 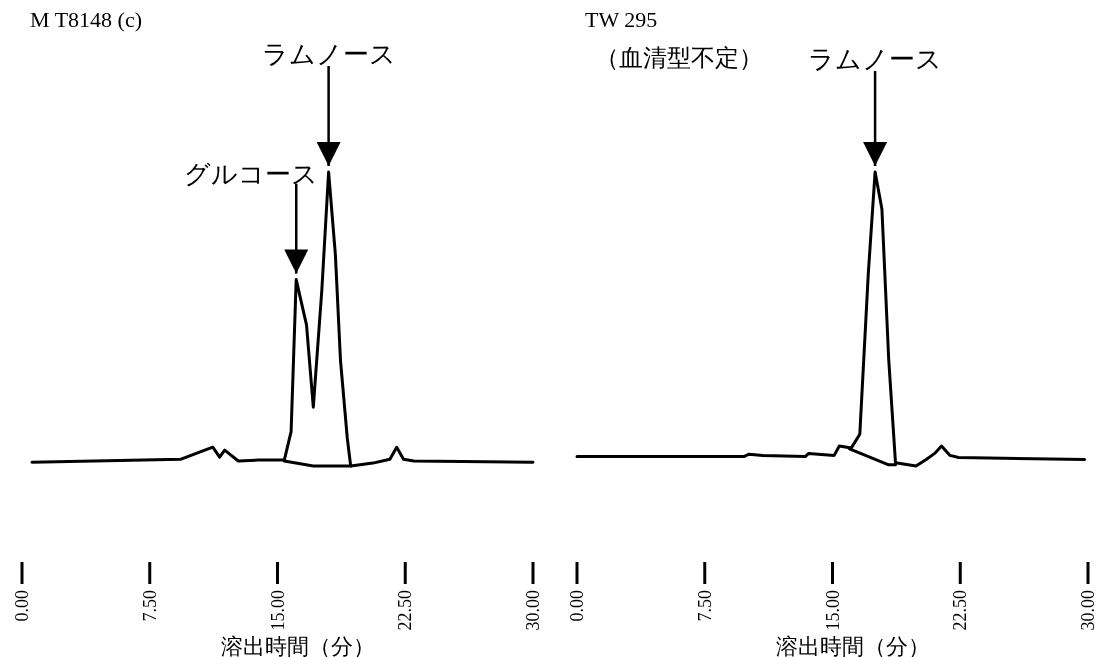 I want to click on chart-subtitle: （血清型不定）, so click(x=679, y=58).